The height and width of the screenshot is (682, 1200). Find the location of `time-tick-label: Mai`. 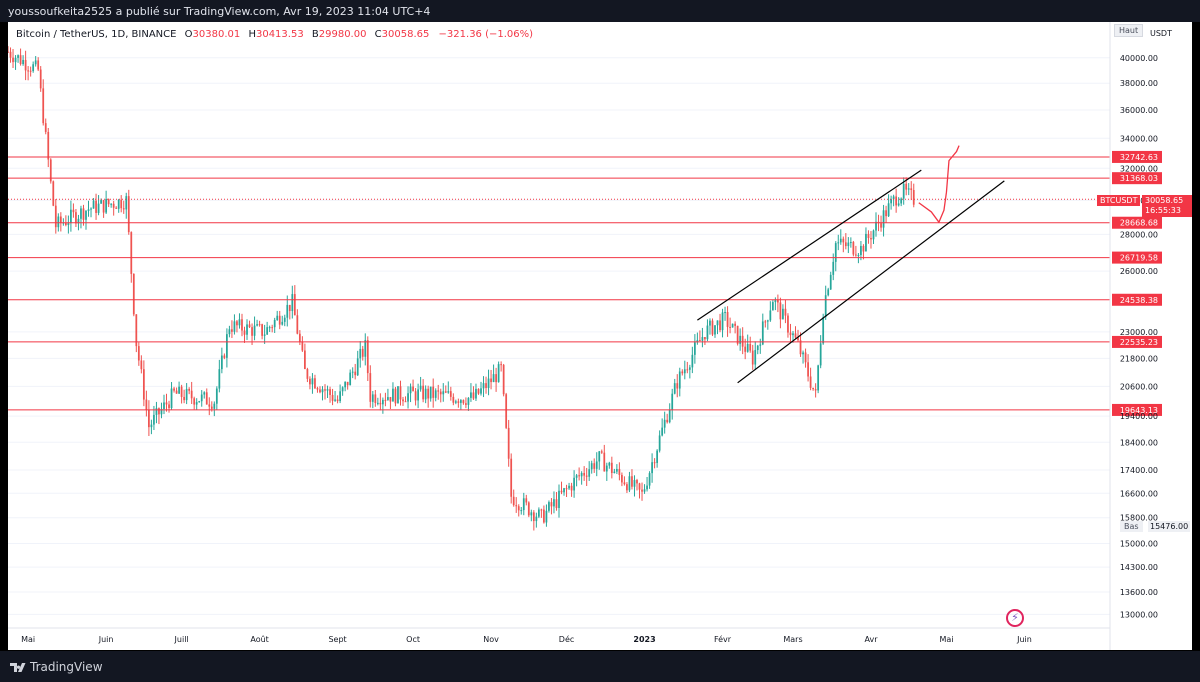

time-tick-label: Mai is located at coordinates (946, 639).